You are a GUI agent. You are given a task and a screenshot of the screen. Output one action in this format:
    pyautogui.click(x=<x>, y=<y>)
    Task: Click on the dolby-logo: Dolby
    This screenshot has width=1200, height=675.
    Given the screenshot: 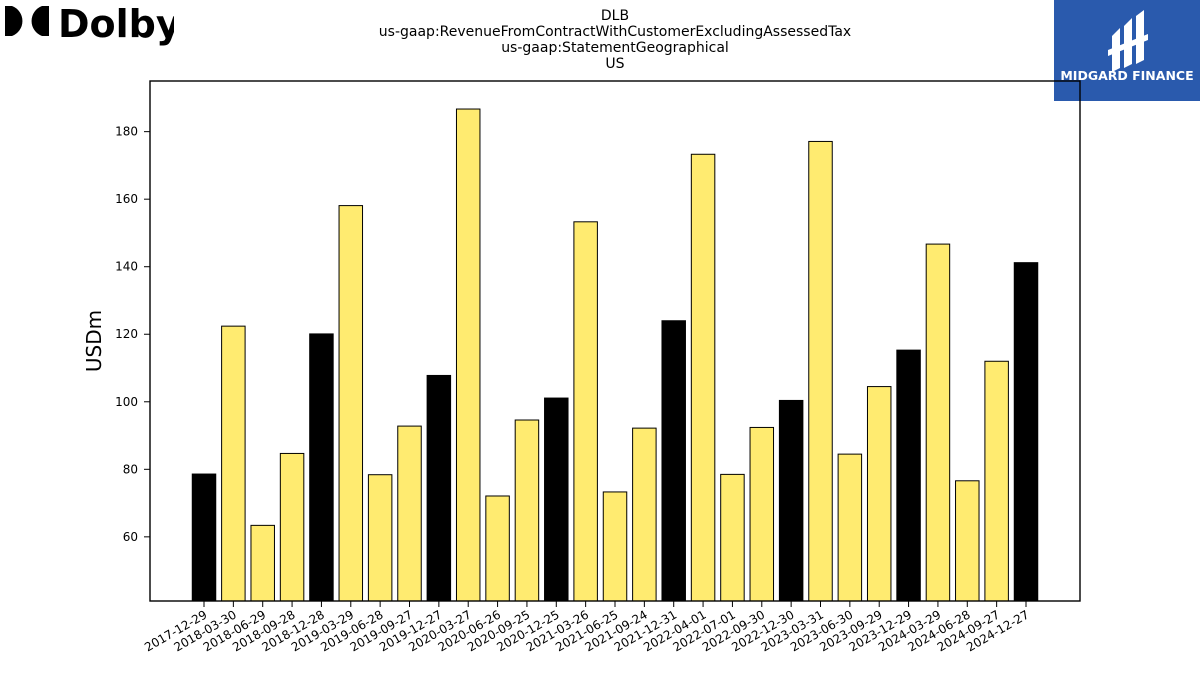 What is the action you would take?
    pyautogui.click(x=89, y=25)
    